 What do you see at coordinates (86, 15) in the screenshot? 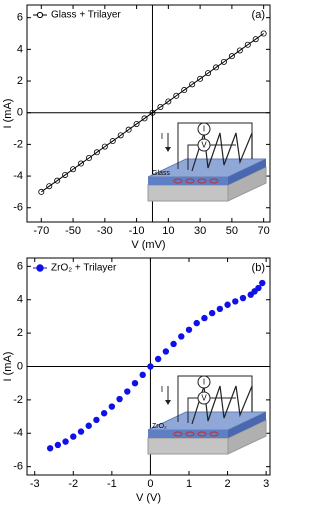
I see `legend-label: Glass + Trilayer` at bounding box center [86, 15].